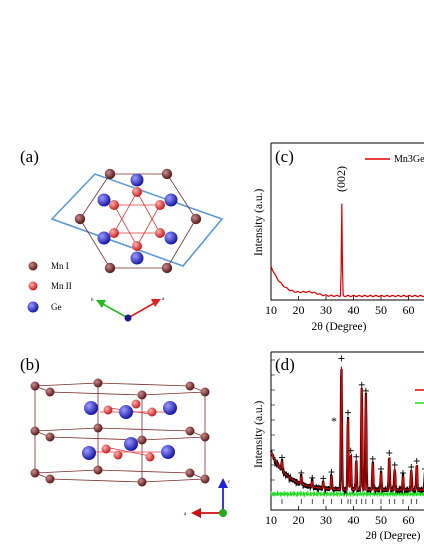 This screenshot has height=548, width=424. I want to click on chart-d-impurity-star: *, so click(334, 421).